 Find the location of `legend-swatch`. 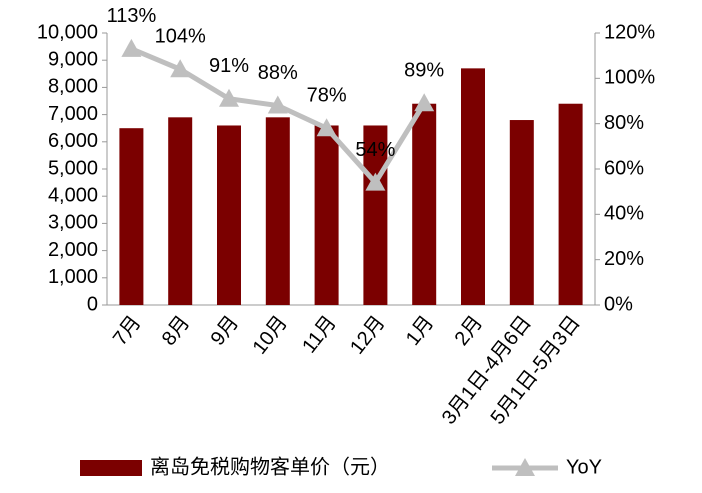

legend-swatch is located at coordinates (111, 468).